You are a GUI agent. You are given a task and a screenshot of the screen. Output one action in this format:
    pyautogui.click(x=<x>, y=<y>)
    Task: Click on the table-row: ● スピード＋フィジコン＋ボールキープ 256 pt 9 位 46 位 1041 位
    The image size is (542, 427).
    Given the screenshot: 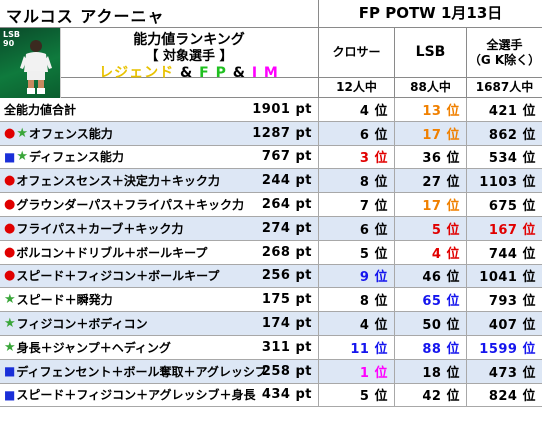 What is the action you would take?
    pyautogui.click(x=271, y=276)
    